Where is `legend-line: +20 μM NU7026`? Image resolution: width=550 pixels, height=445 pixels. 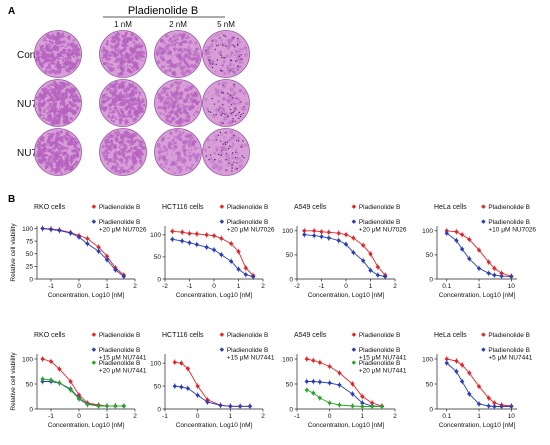 legend-line: +20 μM NU7026 is located at coordinates (123, 230).